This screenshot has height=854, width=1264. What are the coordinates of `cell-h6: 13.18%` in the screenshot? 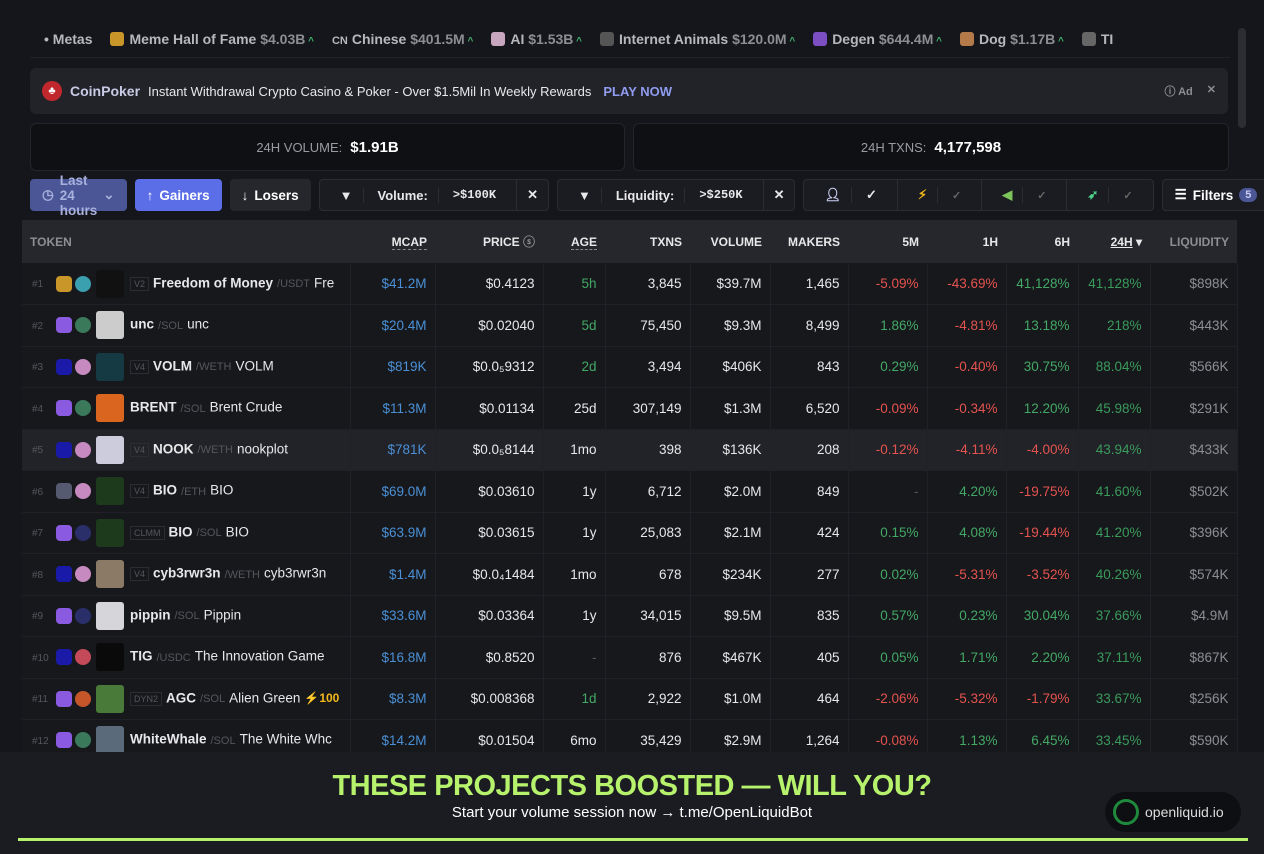 It's located at (1042, 325).